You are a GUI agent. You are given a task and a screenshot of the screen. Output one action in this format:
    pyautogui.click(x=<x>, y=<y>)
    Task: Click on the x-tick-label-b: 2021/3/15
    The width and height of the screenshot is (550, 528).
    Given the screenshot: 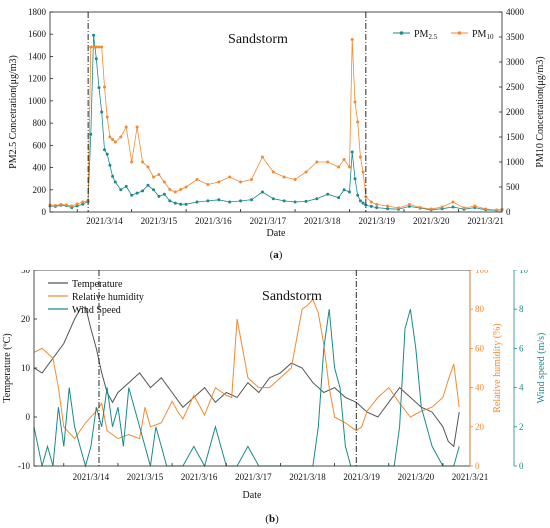 What is the action you would take?
    pyautogui.click(x=145, y=477)
    